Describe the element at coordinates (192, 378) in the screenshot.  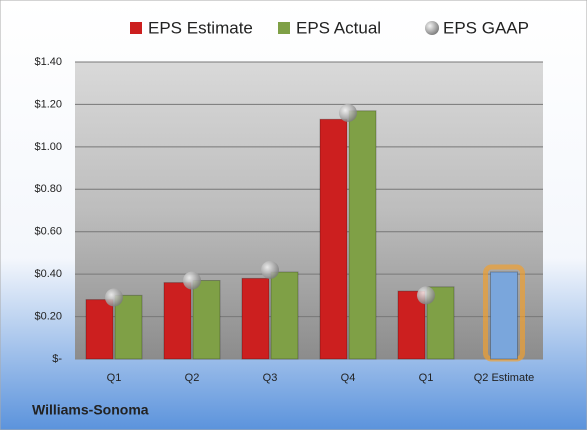
I see `x-tick-label: Q2` at that location.